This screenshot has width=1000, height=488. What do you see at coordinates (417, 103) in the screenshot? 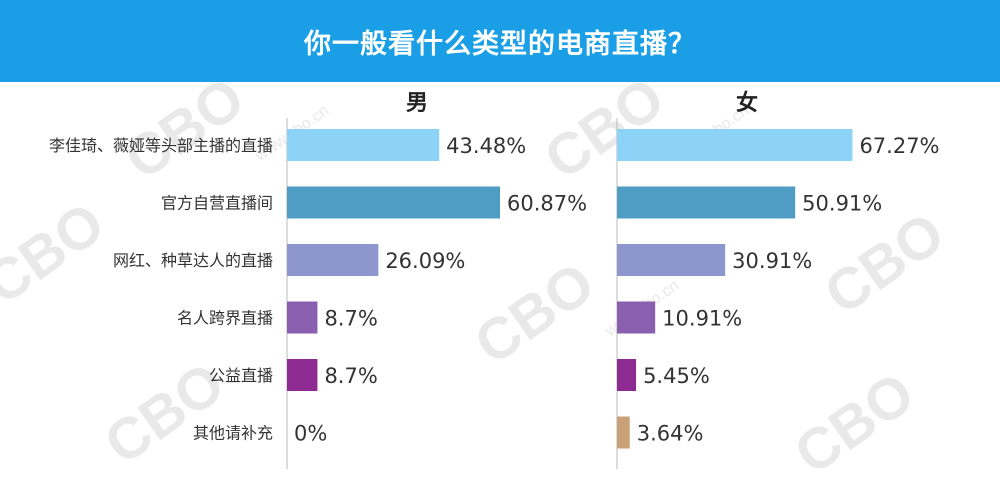
I see `panel-title: 男` at bounding box center [417, 103].